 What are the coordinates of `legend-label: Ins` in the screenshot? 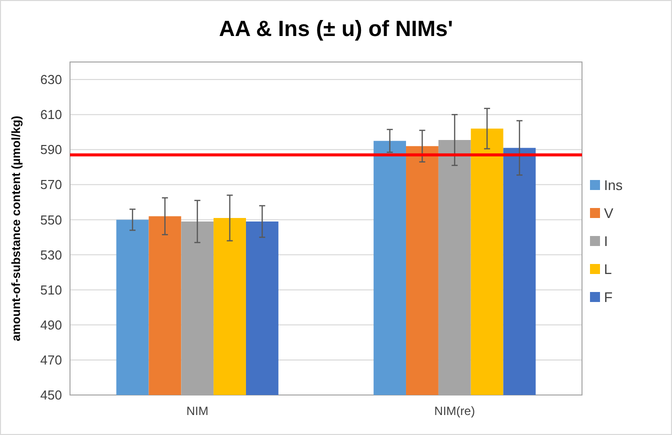 It's located at (613, 184).